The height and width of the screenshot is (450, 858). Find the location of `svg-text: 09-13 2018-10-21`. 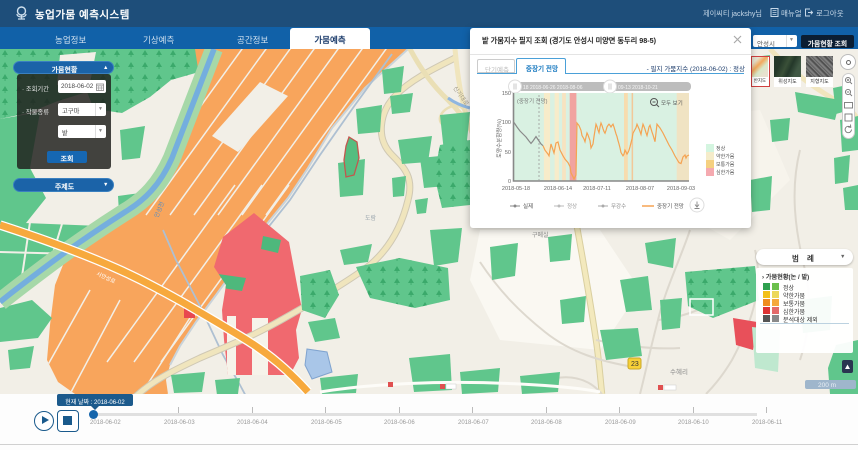

svg-text: 09-13 2018-10-21 is located at coordinates (638, 88).